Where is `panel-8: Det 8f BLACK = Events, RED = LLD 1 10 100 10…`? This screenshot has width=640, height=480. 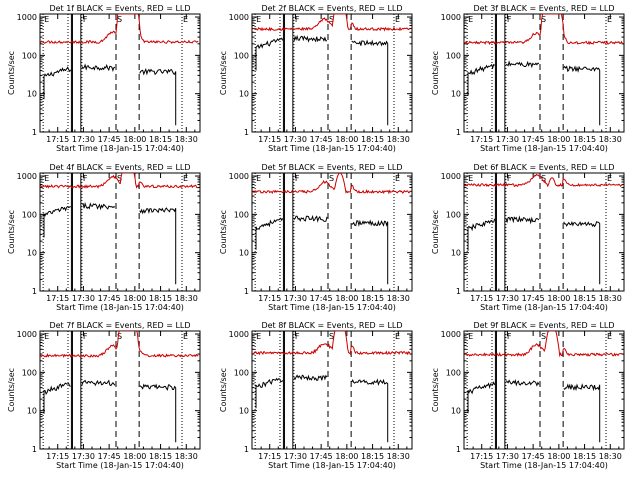 panel-8: Det 8f BLACK = Events, RED = LLD 1 10 100 10… is located at coordinates (316, 395).